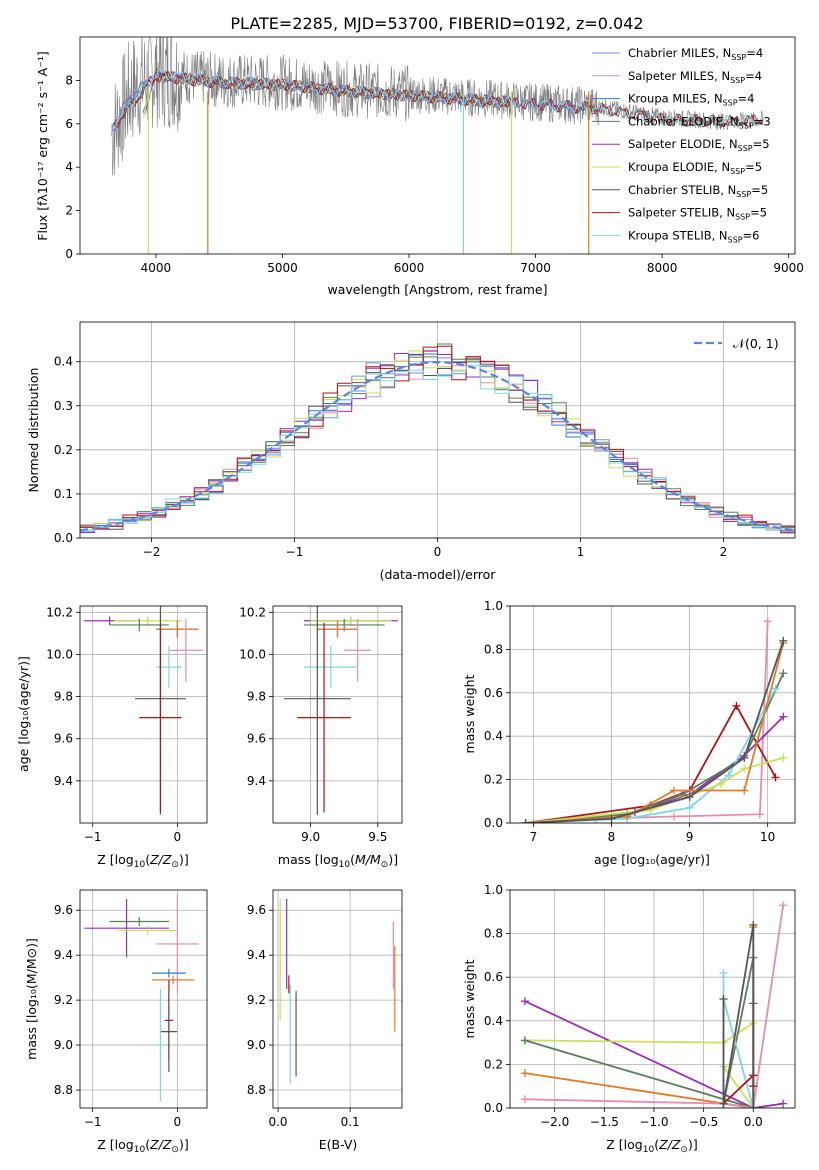 The image size is (819, 1170). Describe the element at coordinates (703, 1122) in the screenshot. I see `x-tick-label: −0.5` at that location.